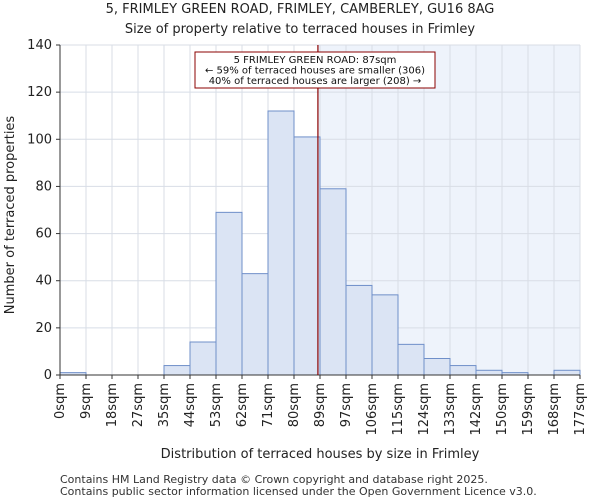 The height and width of the screenshot is (500, 600). I want to click on y-tick-label-100: 100, so click(39, 139).